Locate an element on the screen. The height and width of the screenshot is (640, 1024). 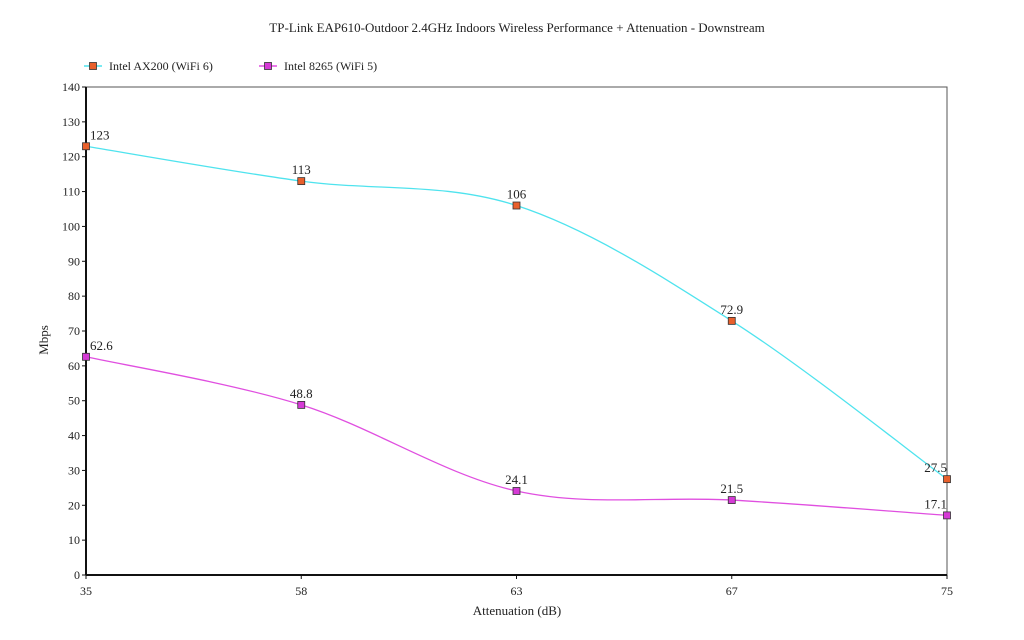
y-tick-label: 30 is located at coordinates (74, 470).